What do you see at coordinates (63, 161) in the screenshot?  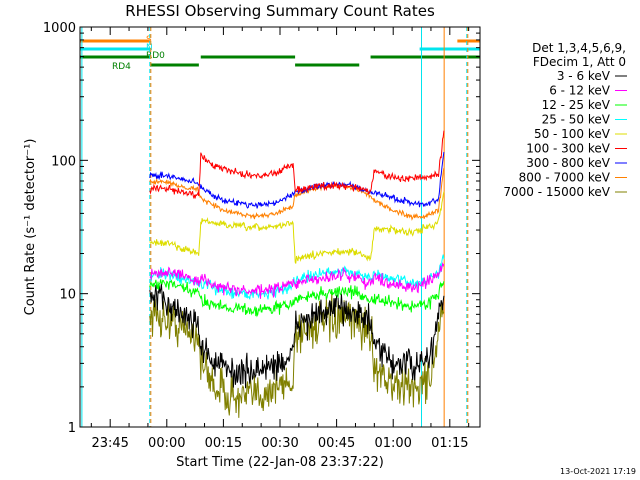 I see `y-tick-label: 100` at bounding box center [63, 161].